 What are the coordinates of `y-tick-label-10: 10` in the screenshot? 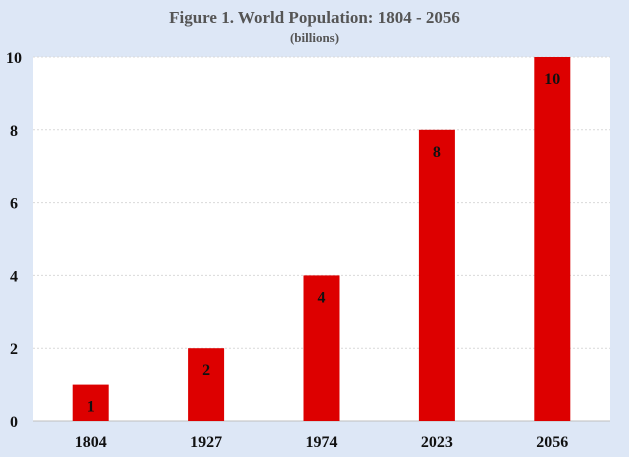 It's located at (14, 58).